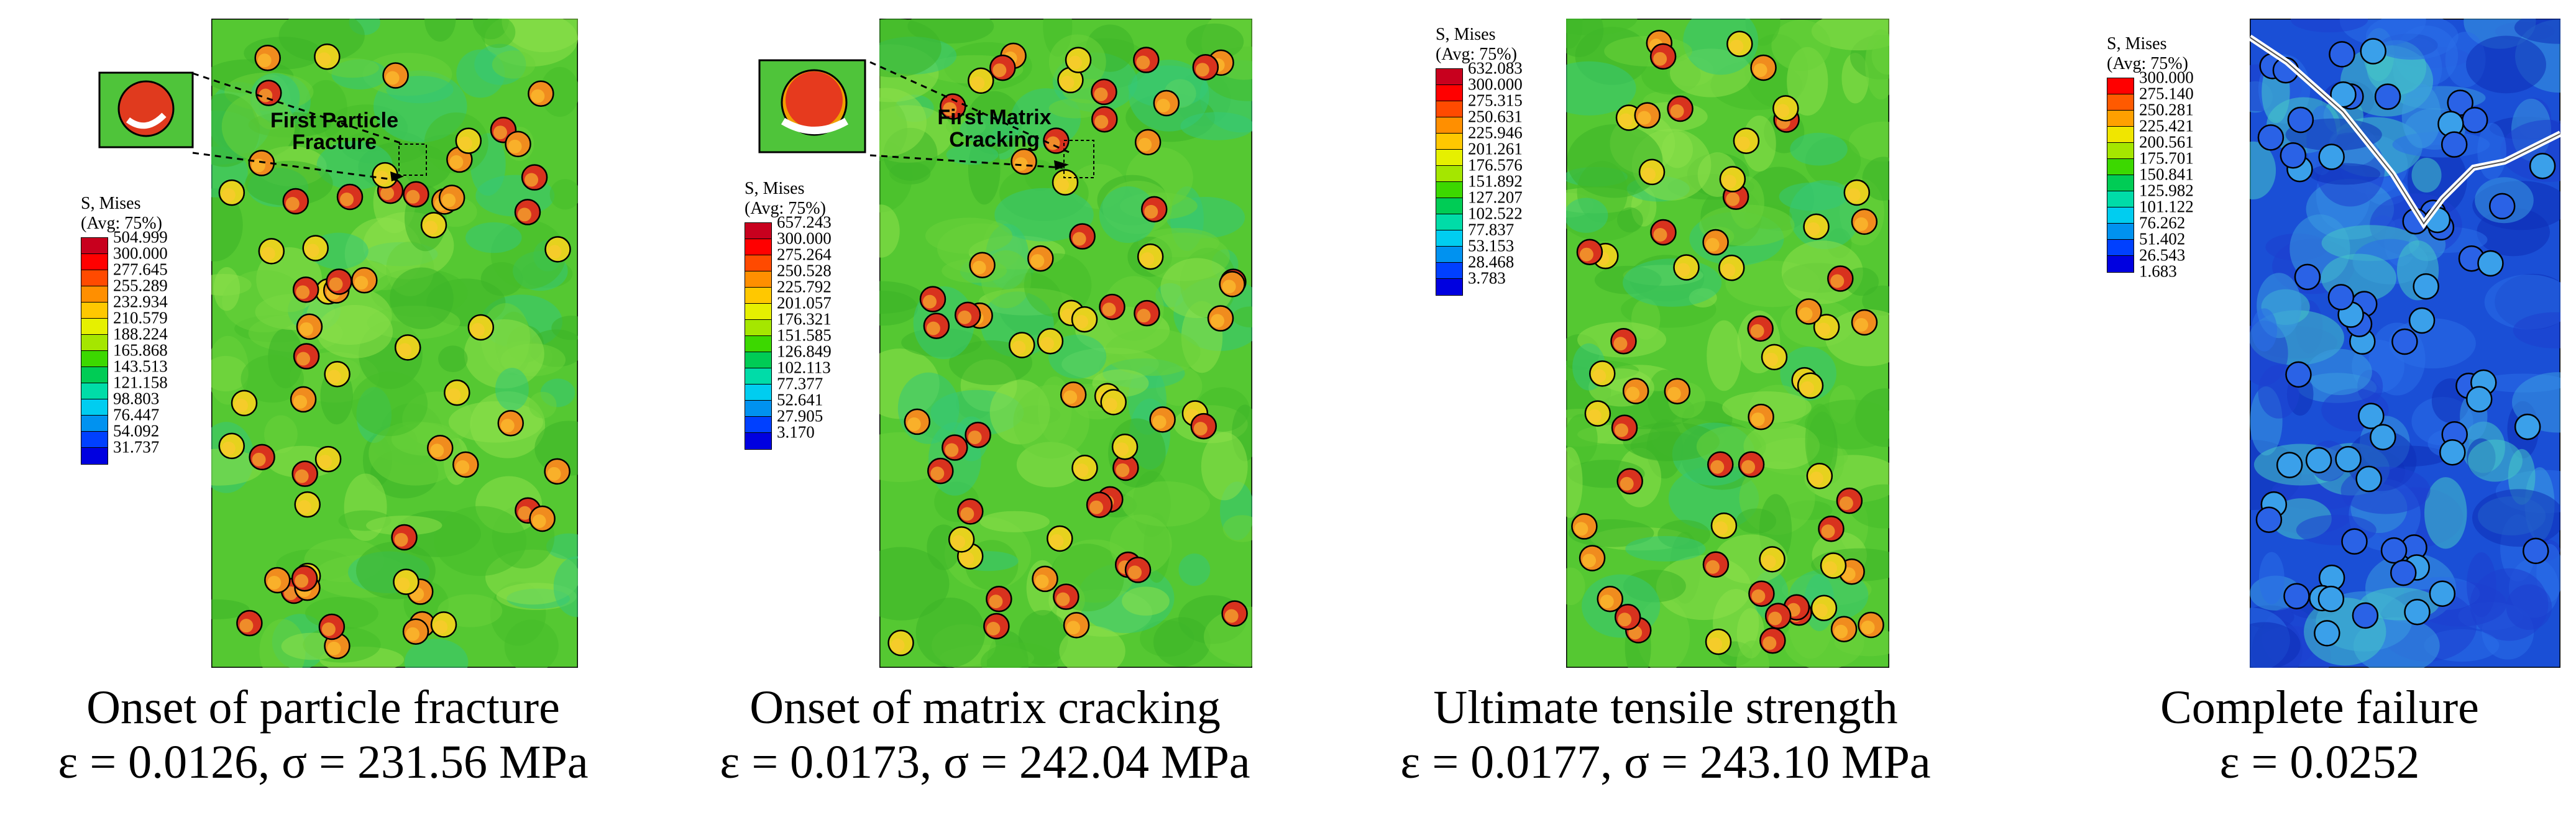 The image size is (2576, 815). Describe the element at coordinates (2319, 707) in the screenshot. I see `caption-title: Complete failure` at that location.